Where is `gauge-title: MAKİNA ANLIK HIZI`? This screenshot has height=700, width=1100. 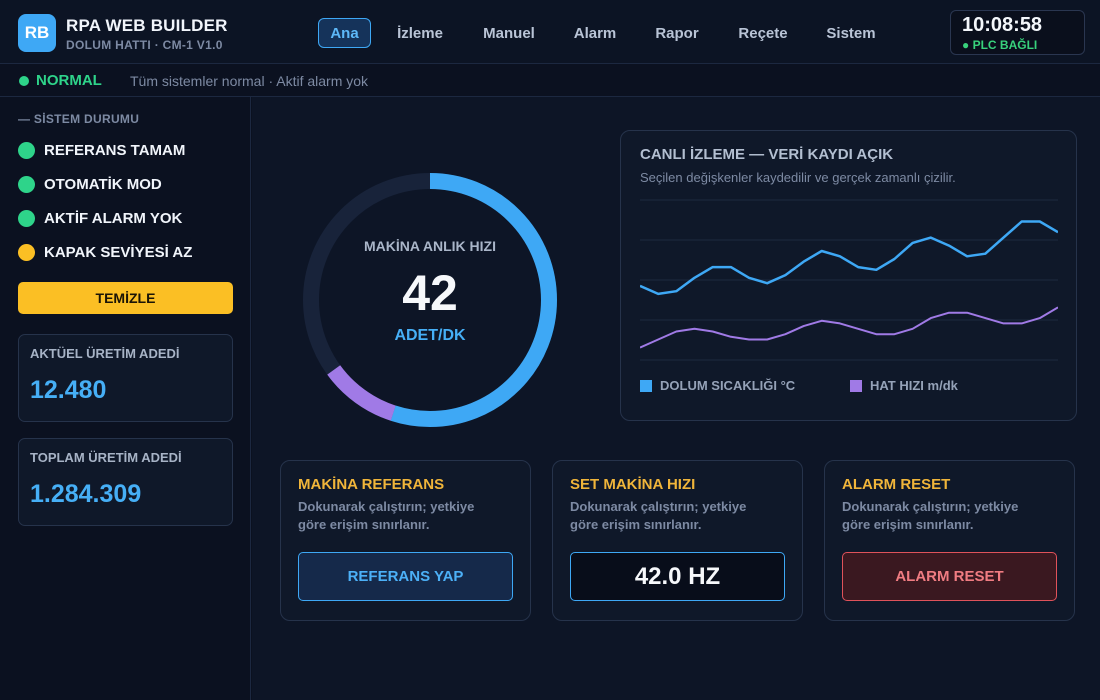
gauge-title: MAKİNA ANLIK HIZI is located at coordinates (430, 246).